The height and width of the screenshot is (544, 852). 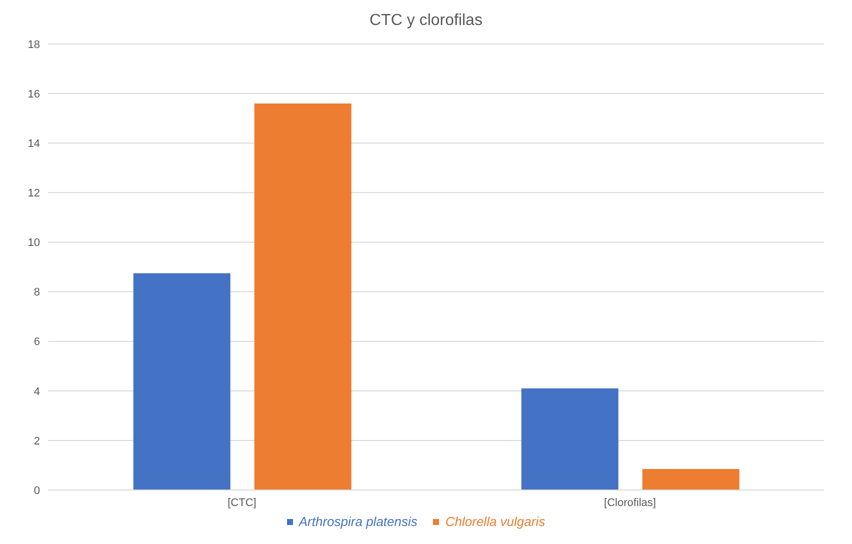 I want to click on y-tick-label: 16, so click(x=34, y=94).